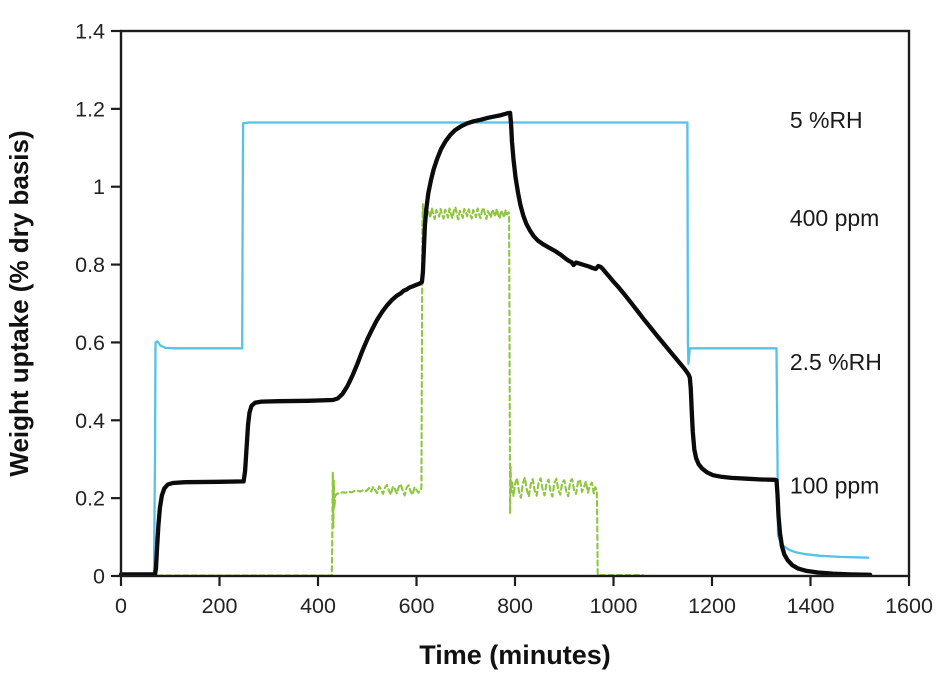 This screenshot has width=947, height=686. I want to click on y-tick-label: 1.2, so click(90, 109).